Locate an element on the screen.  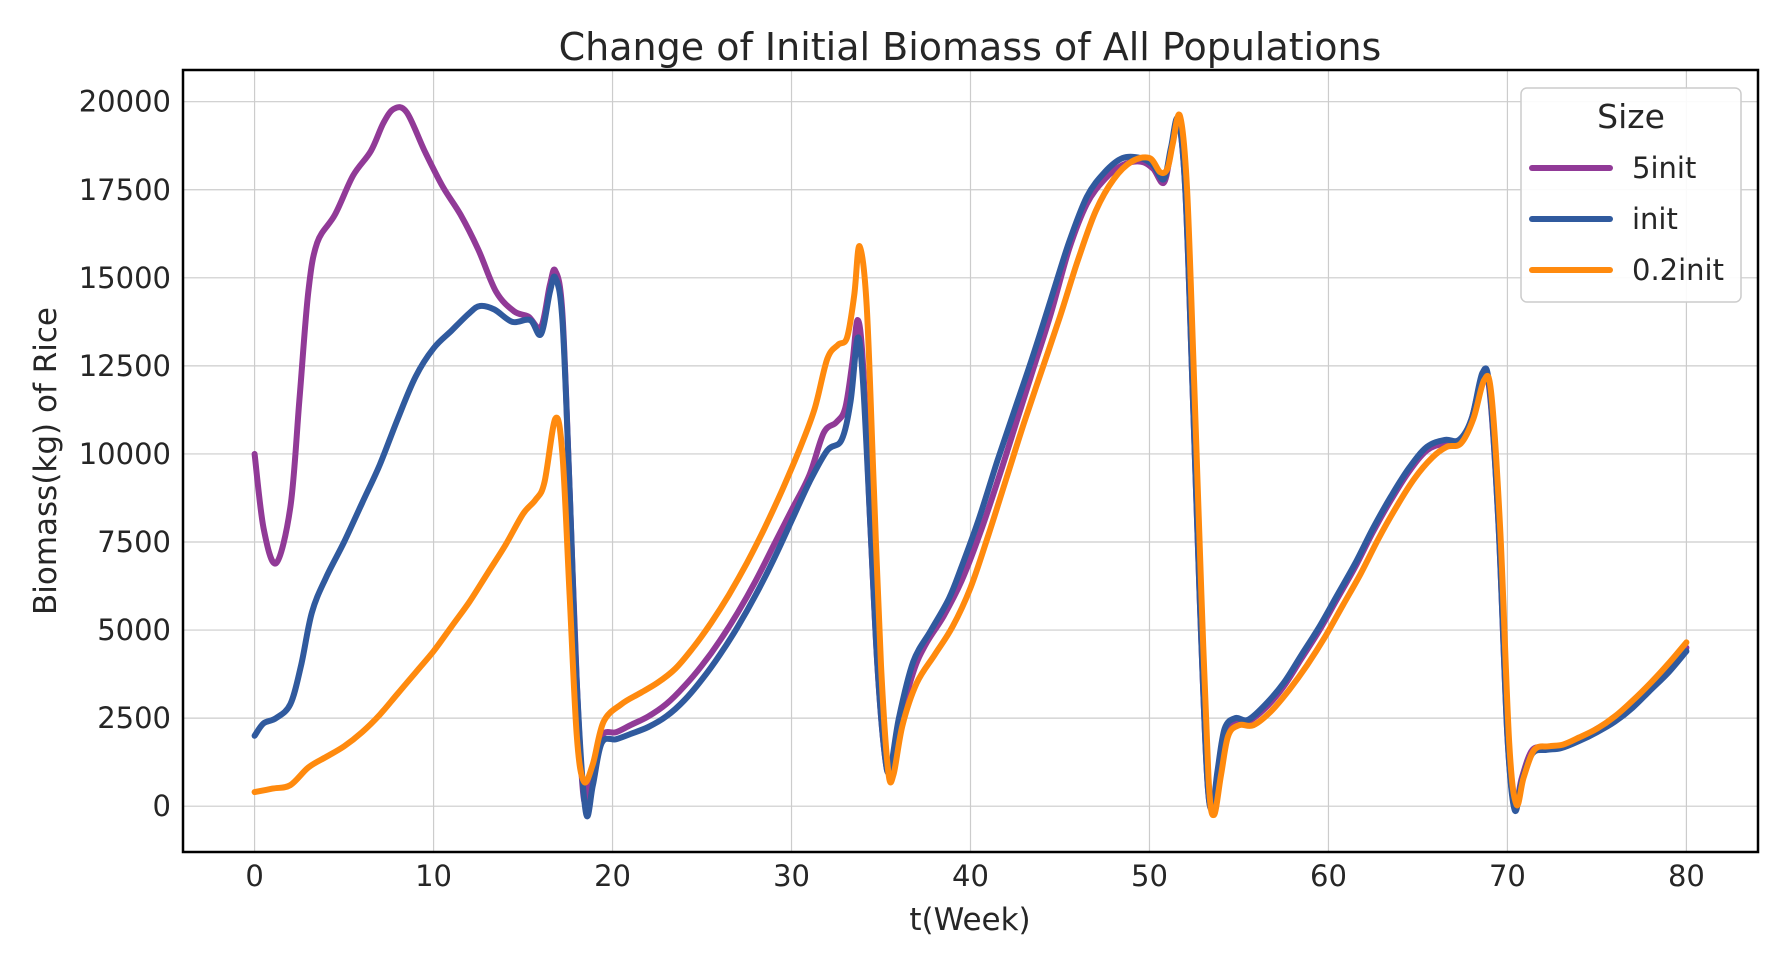
y-tick-labels: 0 2500 5000 7500 10000 12500 15000 17500 20000 is located at coordinates (125, 454).